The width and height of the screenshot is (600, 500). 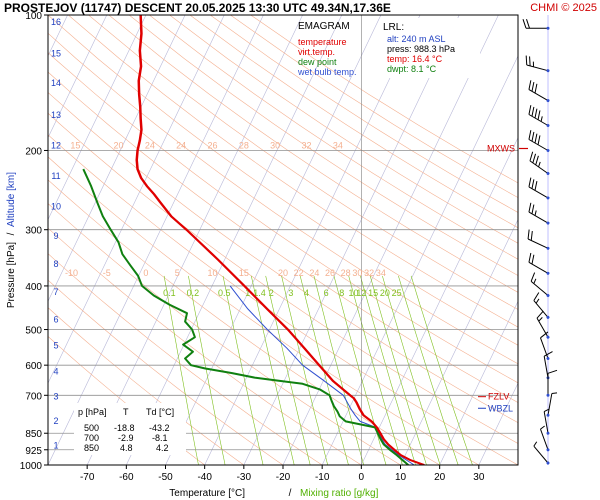 What do you see at coordinates (160, 438) in the screenshot?
I see `table-row-700-td: -8.1` at bounding box center [160, 438].